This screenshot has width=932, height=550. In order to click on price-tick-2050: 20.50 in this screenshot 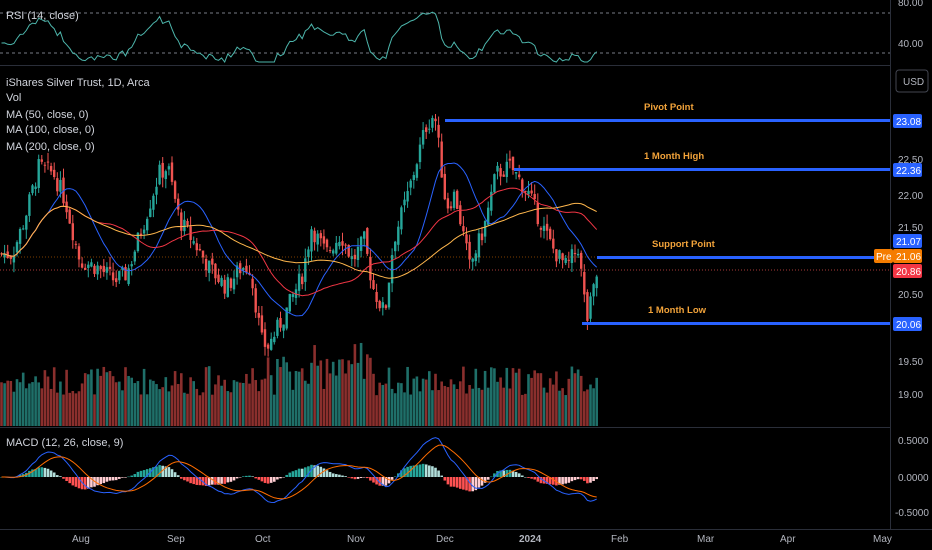, I will do `click(910, 295)`.